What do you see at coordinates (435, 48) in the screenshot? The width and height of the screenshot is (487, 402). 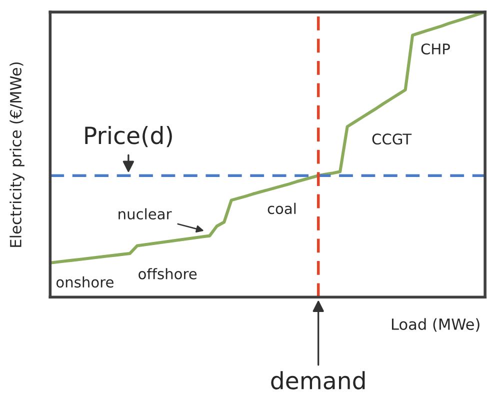 I see `annotation: CHP` at bounding box center [435, 48].